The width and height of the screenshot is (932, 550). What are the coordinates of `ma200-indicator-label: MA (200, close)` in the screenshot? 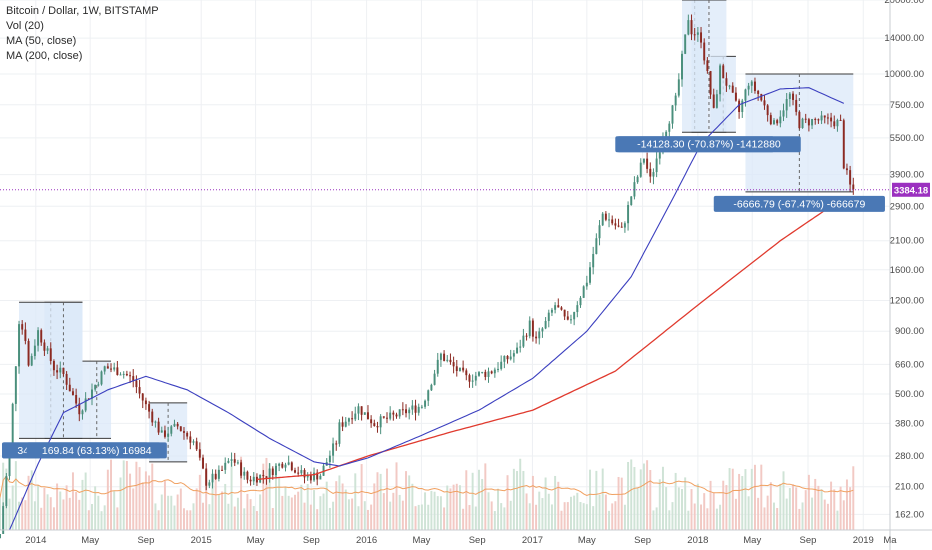 It's located at (44, 56).